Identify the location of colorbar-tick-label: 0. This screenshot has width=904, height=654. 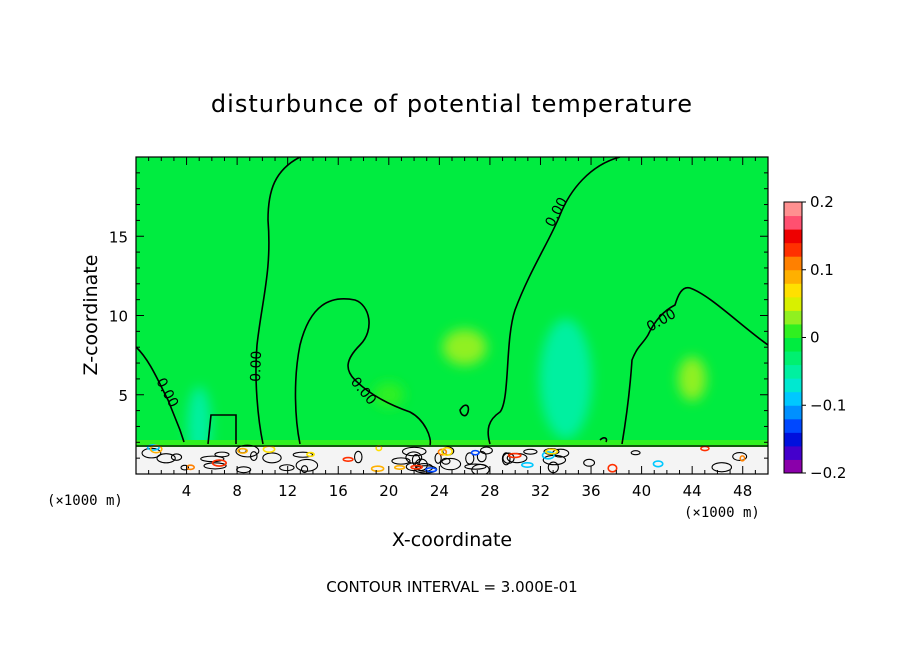
(815, 338).